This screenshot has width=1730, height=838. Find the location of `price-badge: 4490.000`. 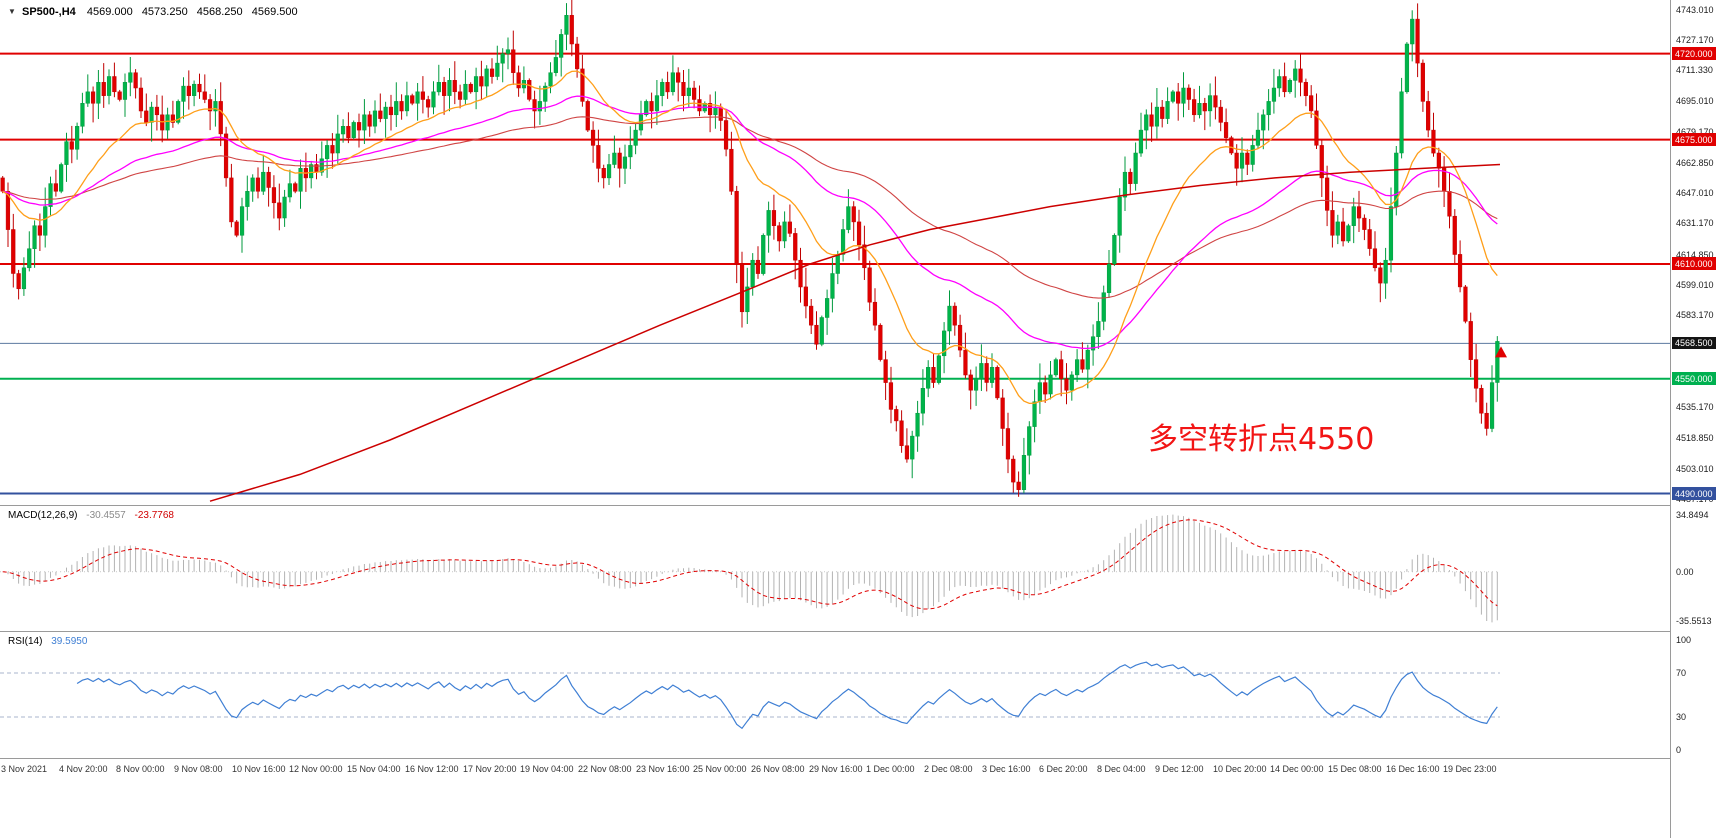

price-badge: 4490.000 is located at coordinates (1694, 493).